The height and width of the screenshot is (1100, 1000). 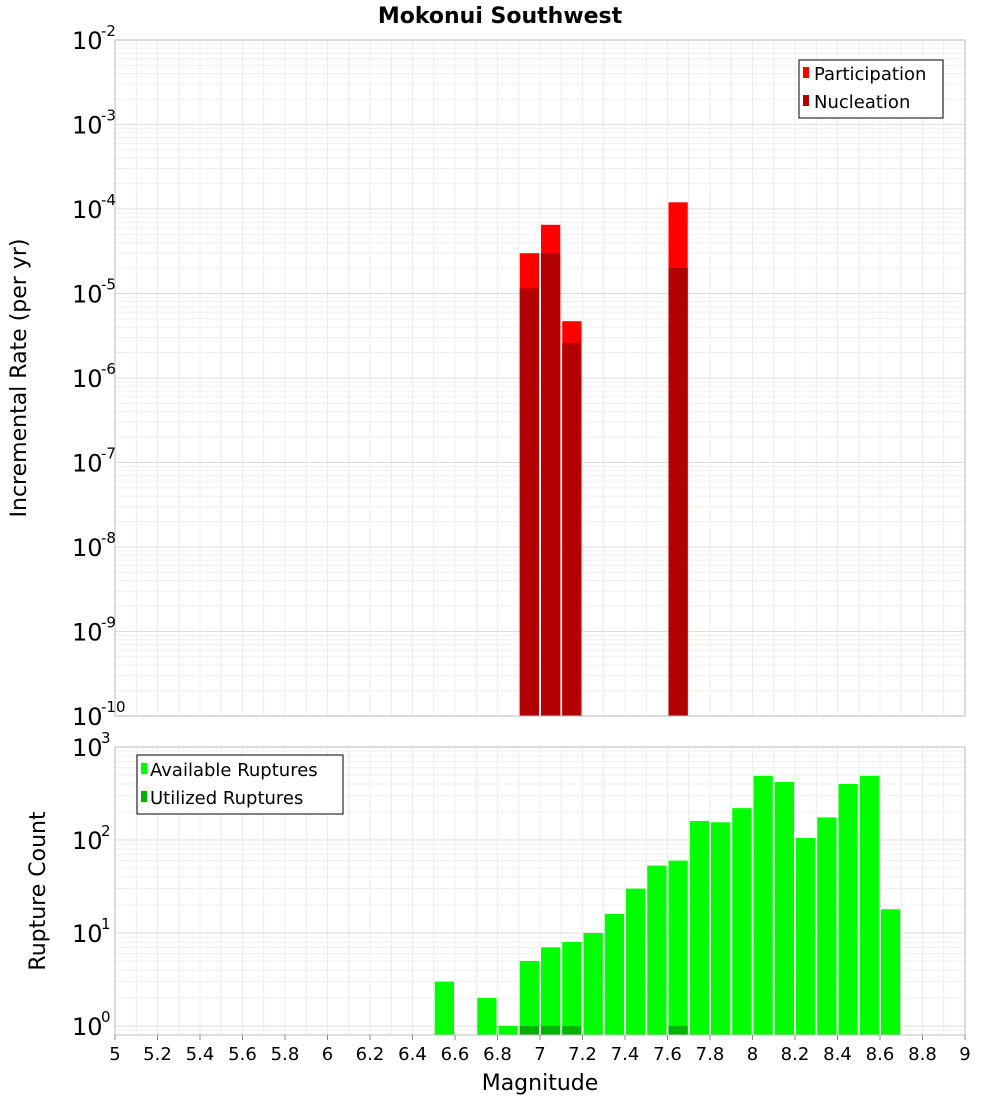 What do you see at coordinates (108, 285) in the screenshot?
I see `rate-y-tick-exponent: -5` at bounding box center [108, 285].